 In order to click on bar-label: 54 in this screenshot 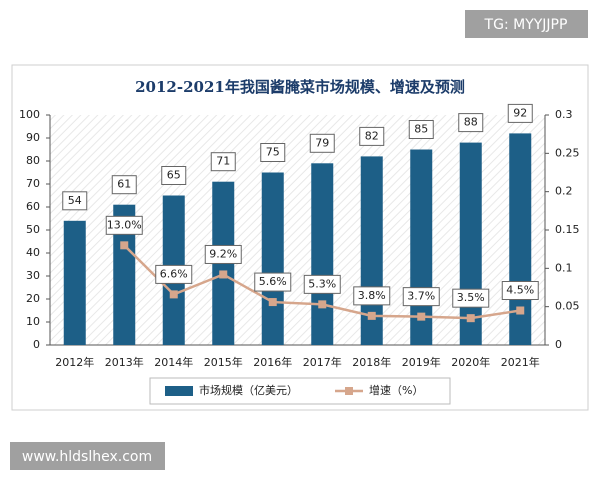, I will do `click(75, 200)`.